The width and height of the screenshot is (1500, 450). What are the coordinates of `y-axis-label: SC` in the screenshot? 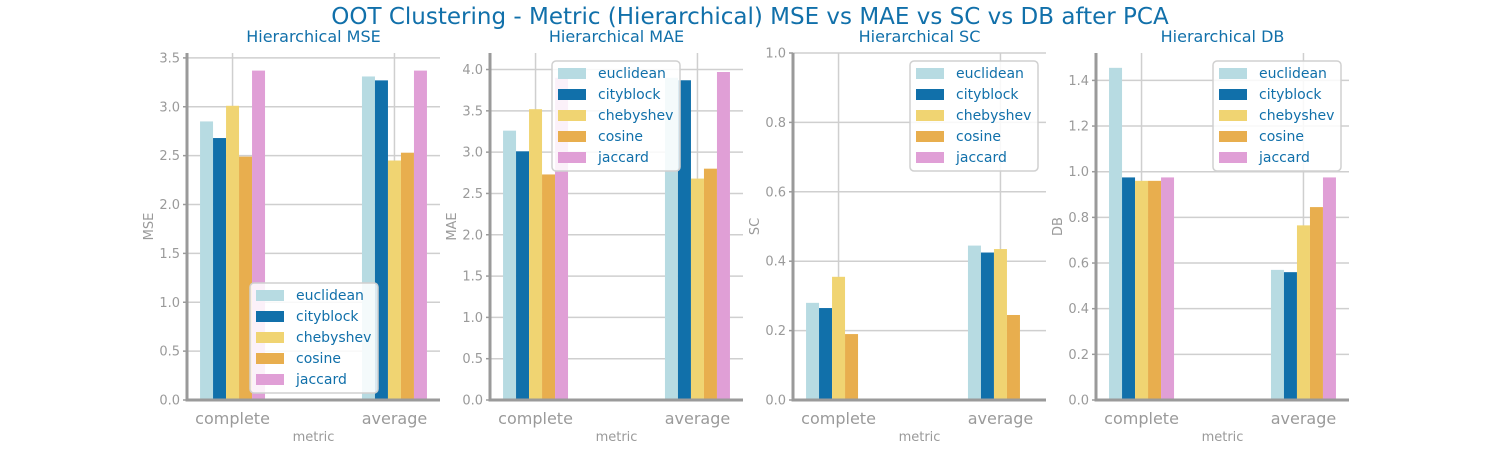 It's located at (755, 226).